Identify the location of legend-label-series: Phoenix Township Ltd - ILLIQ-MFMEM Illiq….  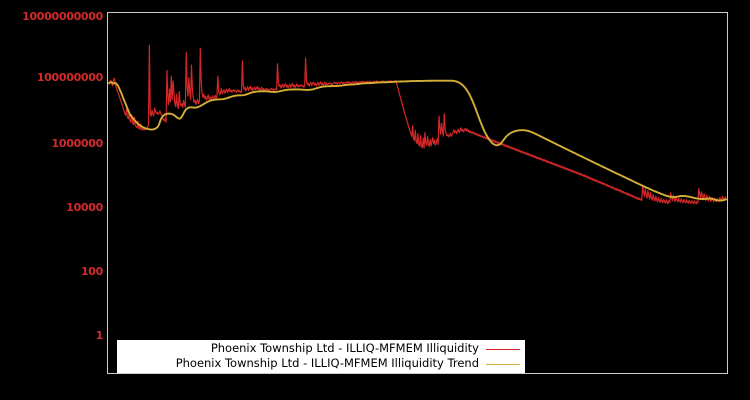
(344, 348).